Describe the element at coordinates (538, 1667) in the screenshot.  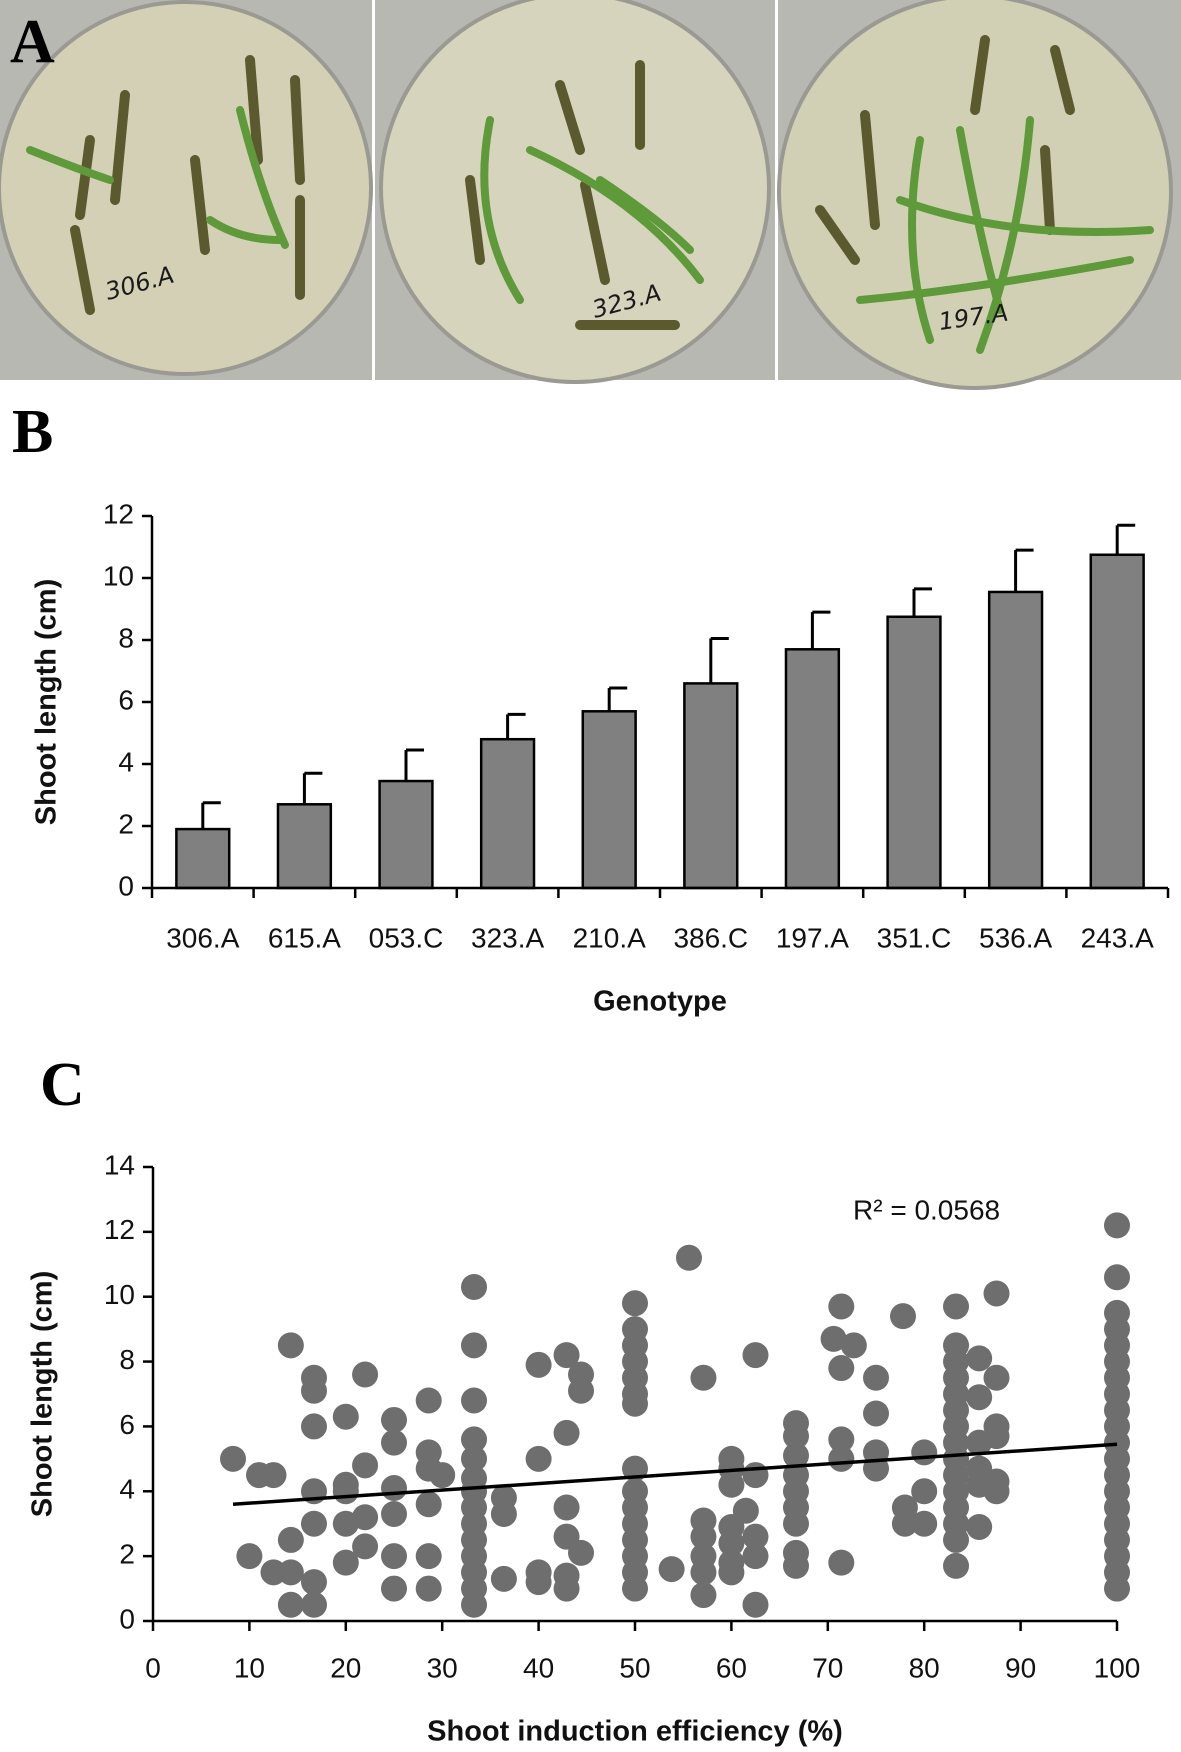
I see `x-tick-label: 40` at that location.